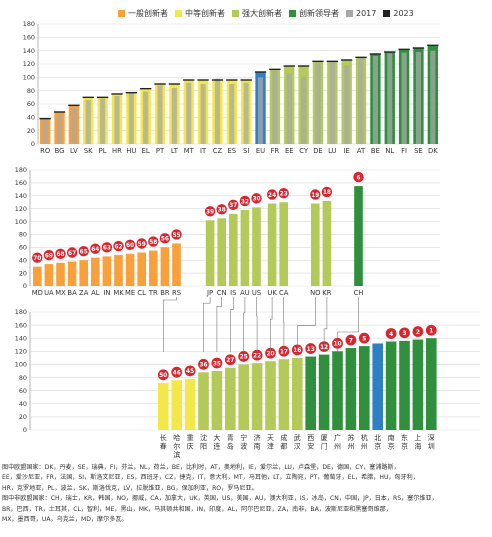  What do you see at coordinates (332, 151) in the screenshot?
I see `x-tick-label: LU` at bounding box center [332, 151].